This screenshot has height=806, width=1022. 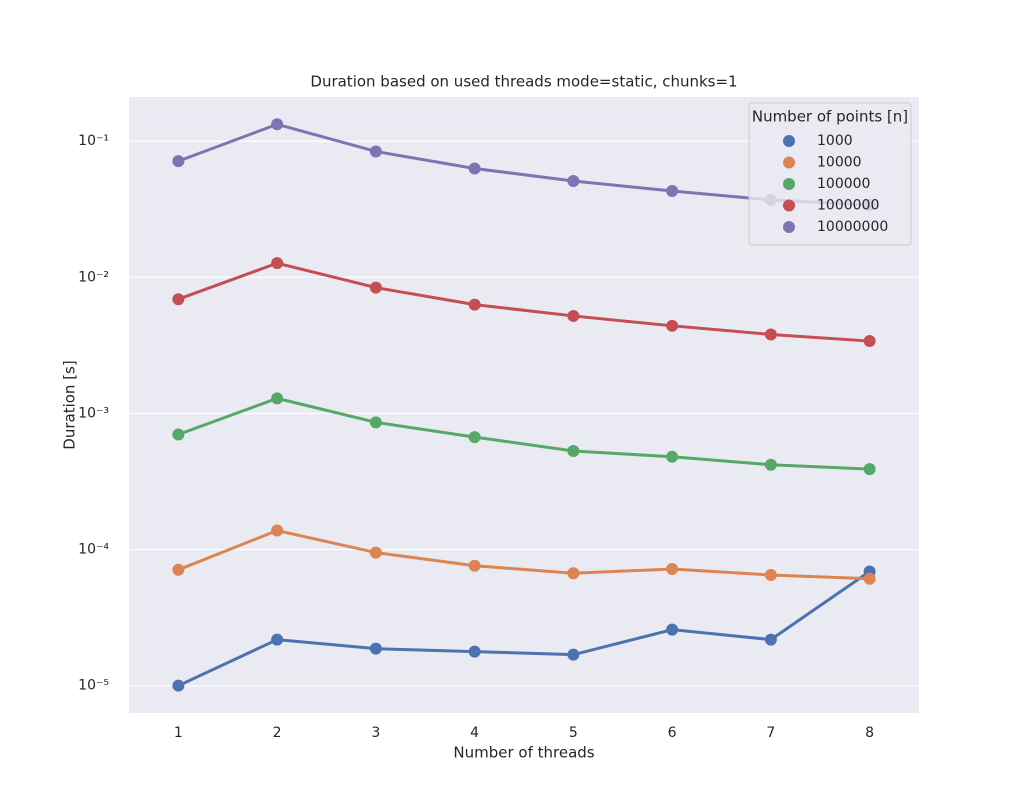 I want to click on x-tick-label: 6, so click(x=672, y=733).